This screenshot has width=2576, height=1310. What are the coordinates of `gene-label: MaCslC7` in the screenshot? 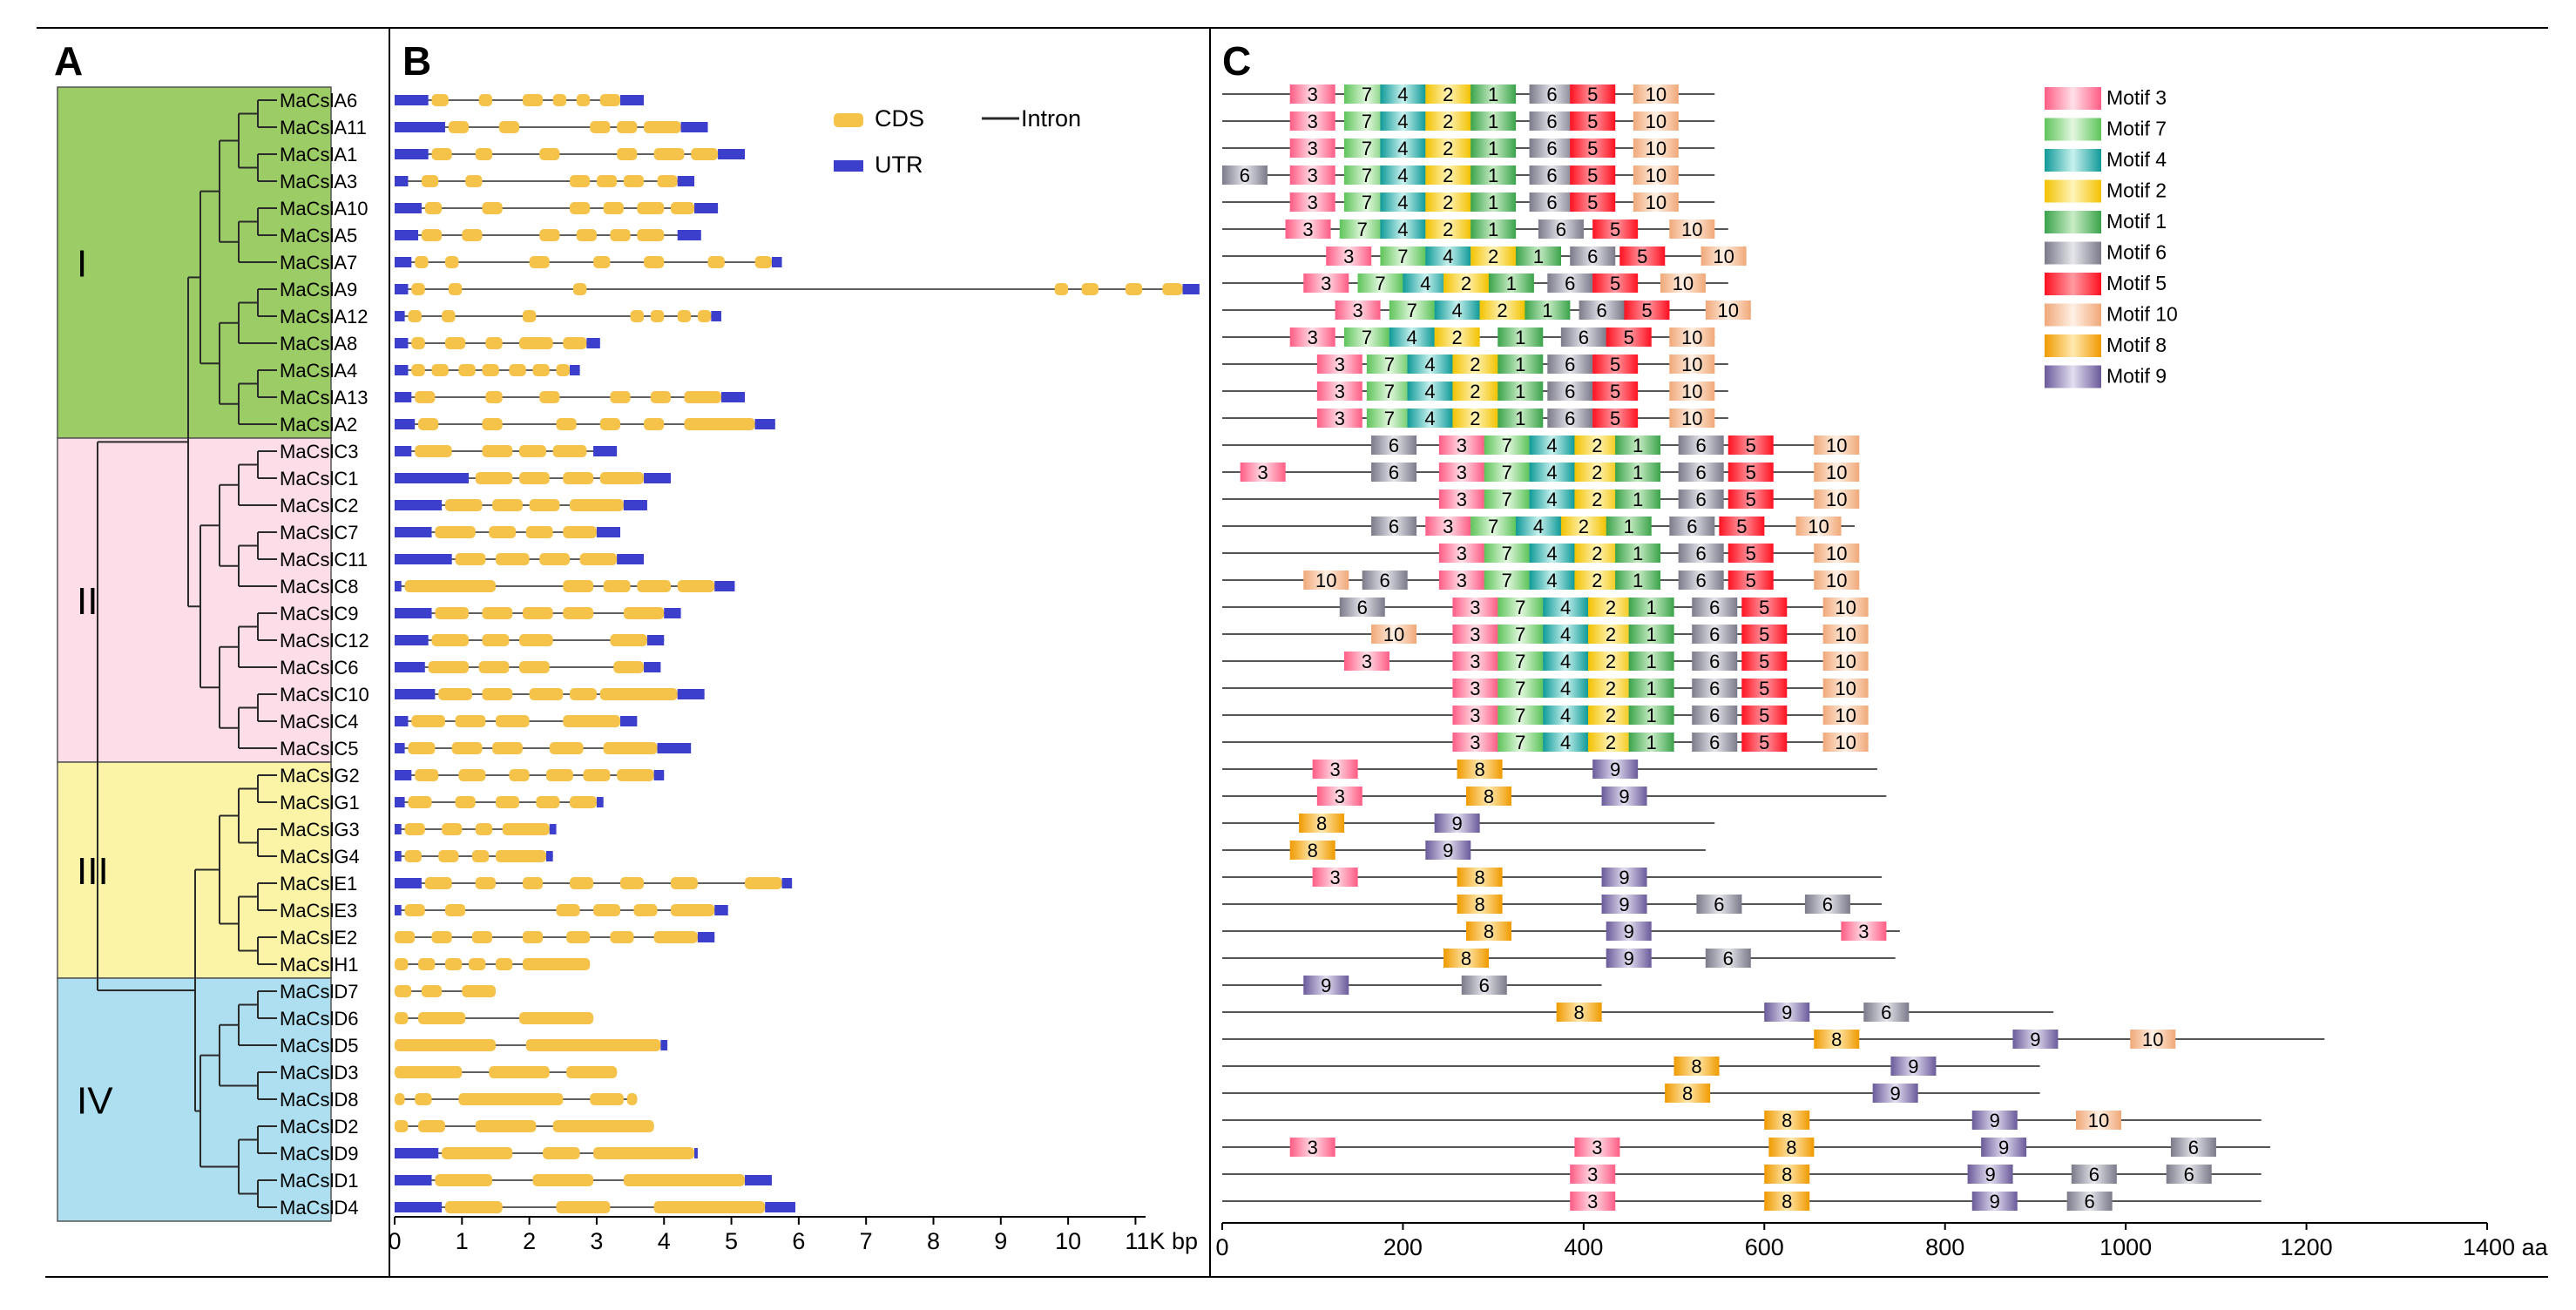 It's located at (319, 533).